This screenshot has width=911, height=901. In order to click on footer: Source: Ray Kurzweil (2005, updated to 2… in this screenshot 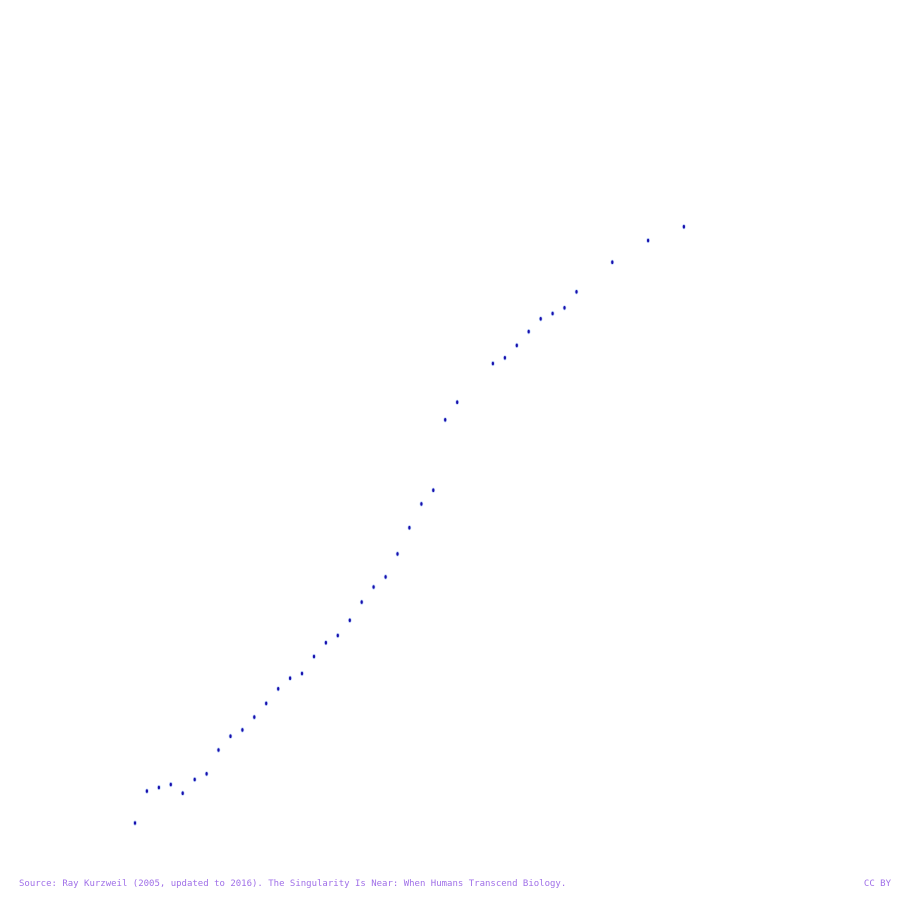, I will do `click(455, 886)`.